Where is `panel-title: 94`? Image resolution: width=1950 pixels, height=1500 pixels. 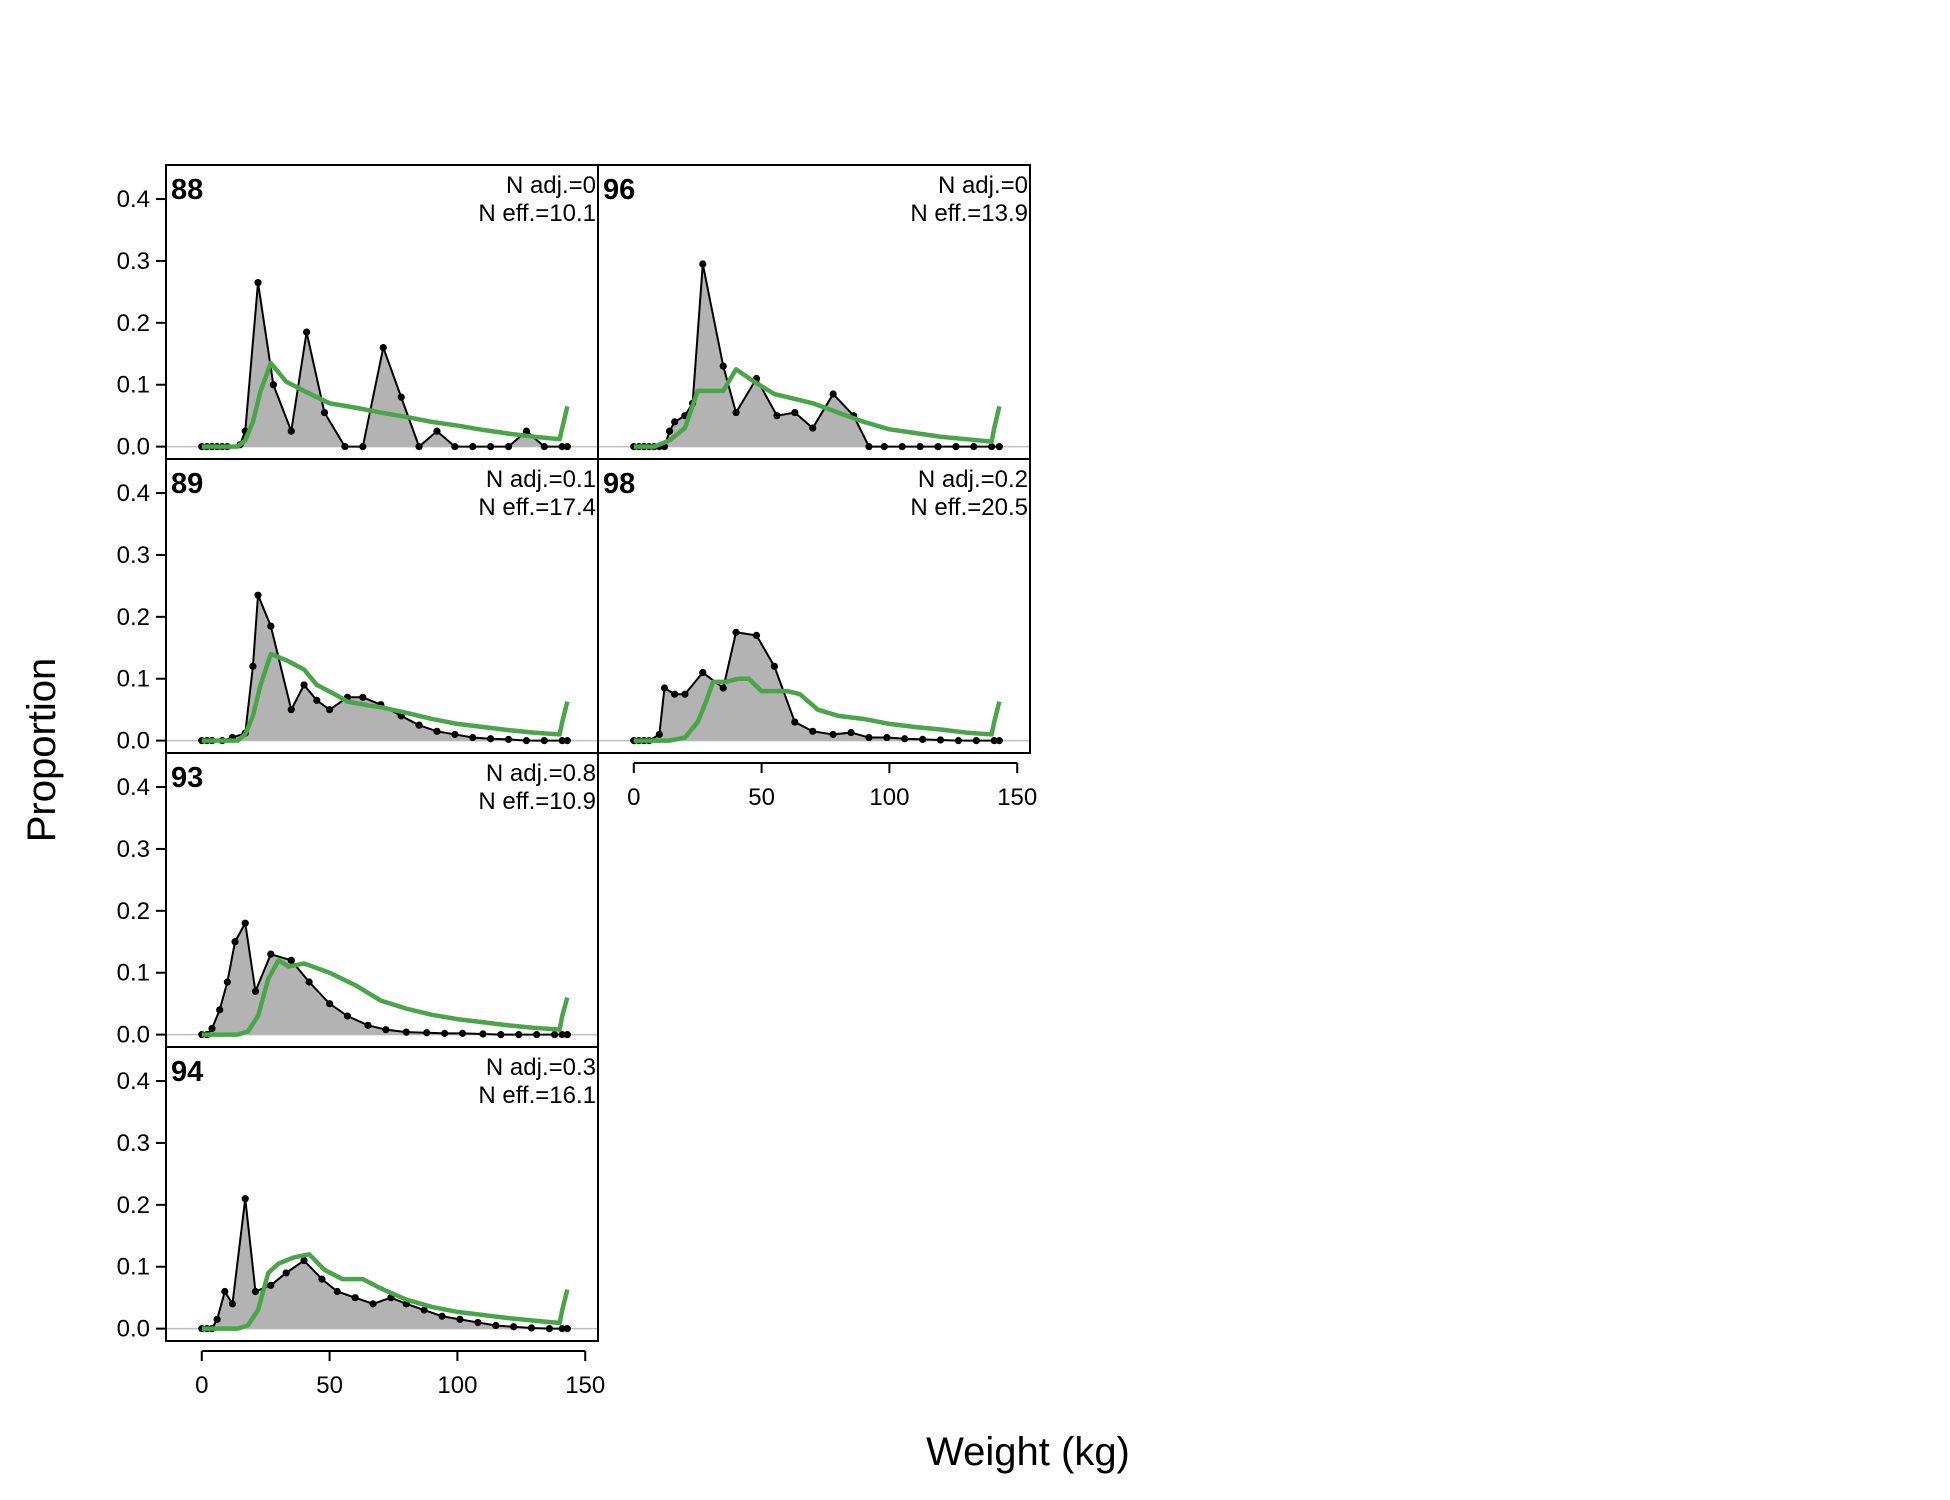
panel-title: 94 is located at coordinates (187, 1072).